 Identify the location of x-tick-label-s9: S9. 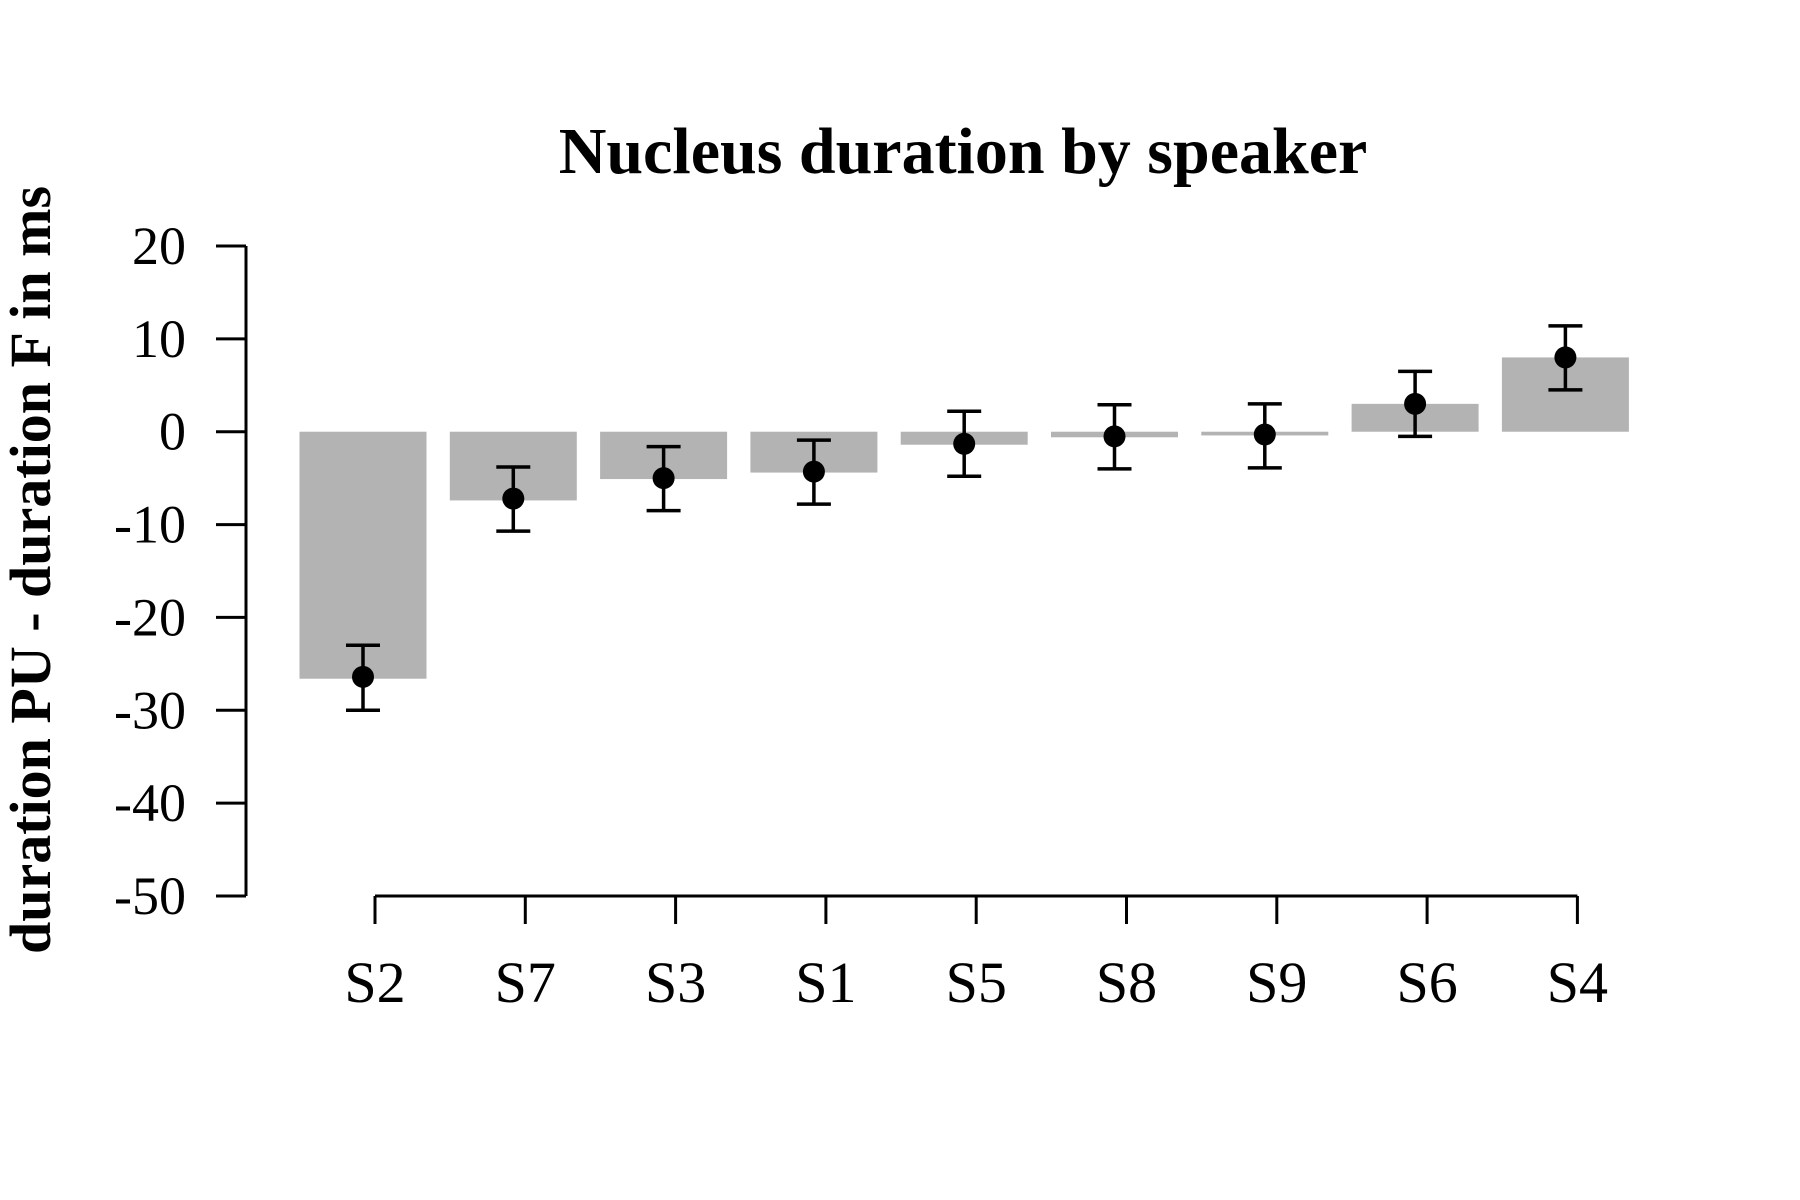
(1276, 982).